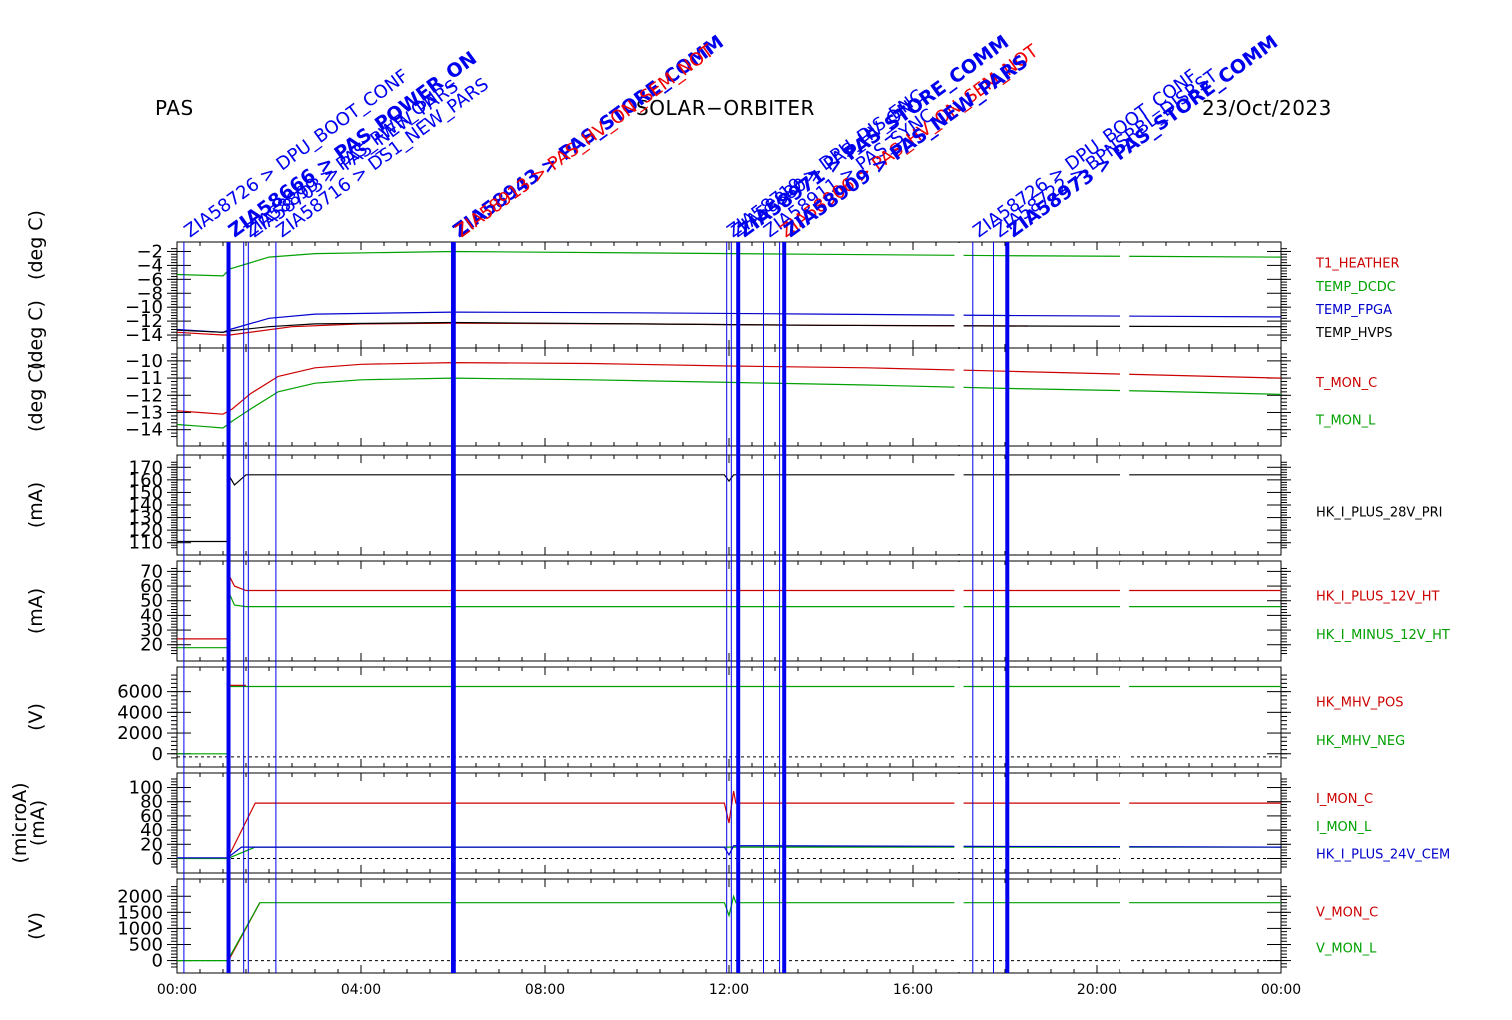 The width and height of the screenshot is (1512, 1020). Describe the element at coordinates (140, 692) in the screenshot. I see `y-tick-label: 6000` at that location.